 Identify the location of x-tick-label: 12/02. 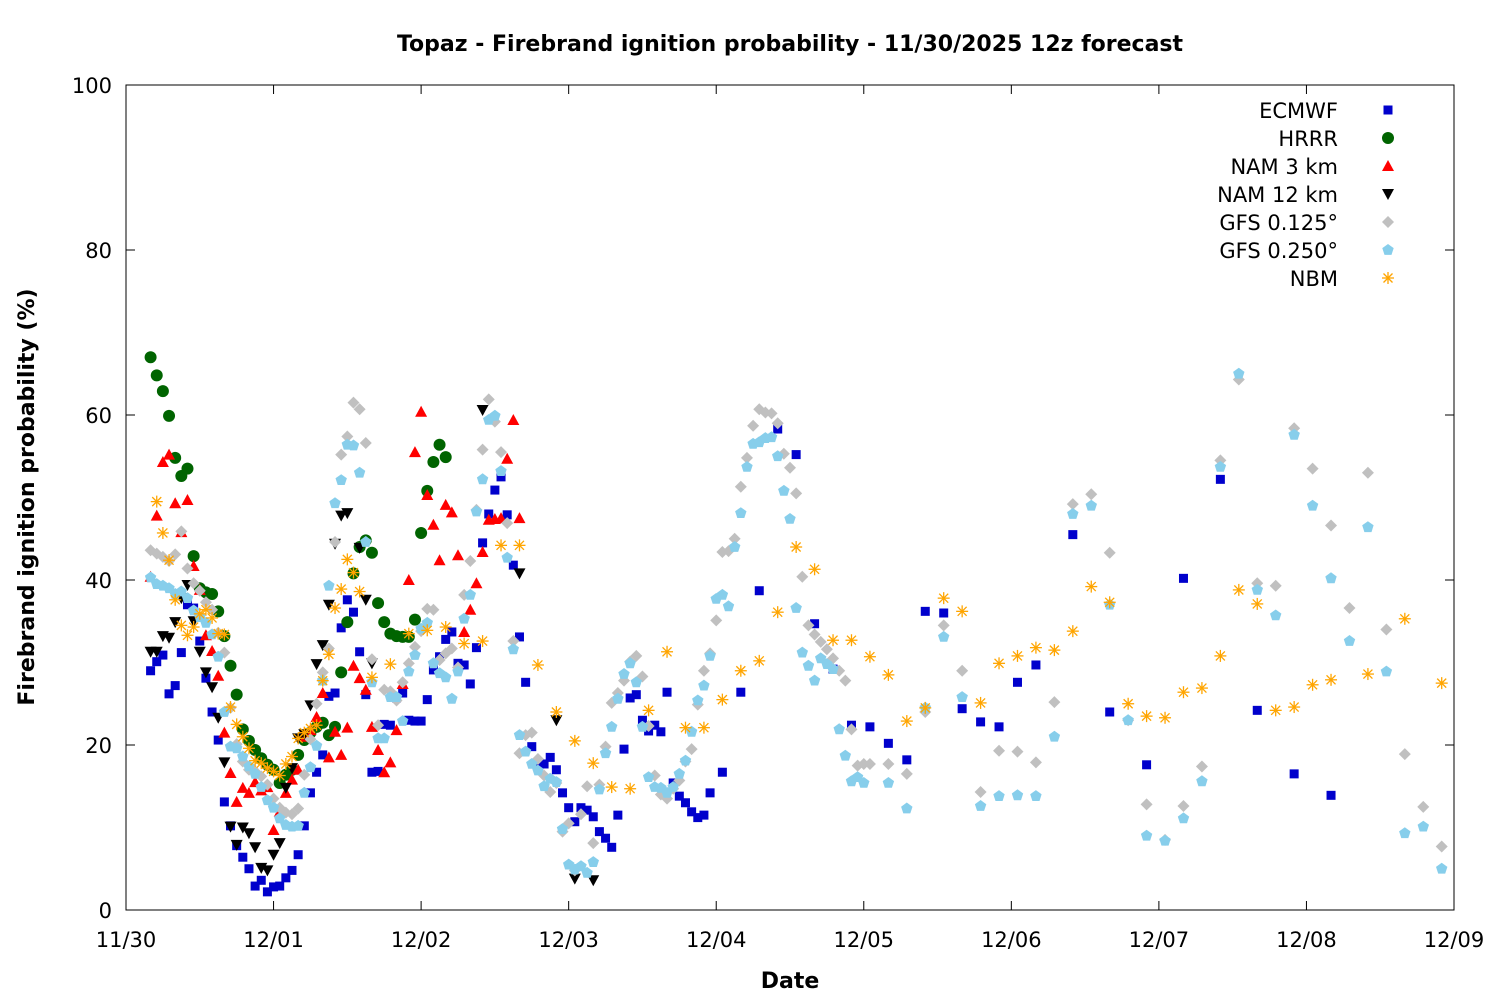
(421, 940).